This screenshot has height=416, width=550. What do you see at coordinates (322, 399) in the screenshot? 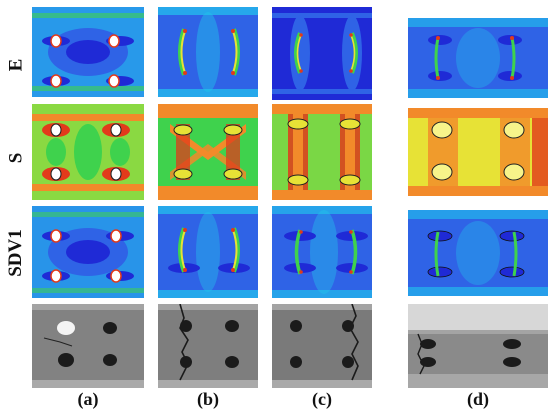
I see `column-label-c: (c)` at bounding box center [322, 399].